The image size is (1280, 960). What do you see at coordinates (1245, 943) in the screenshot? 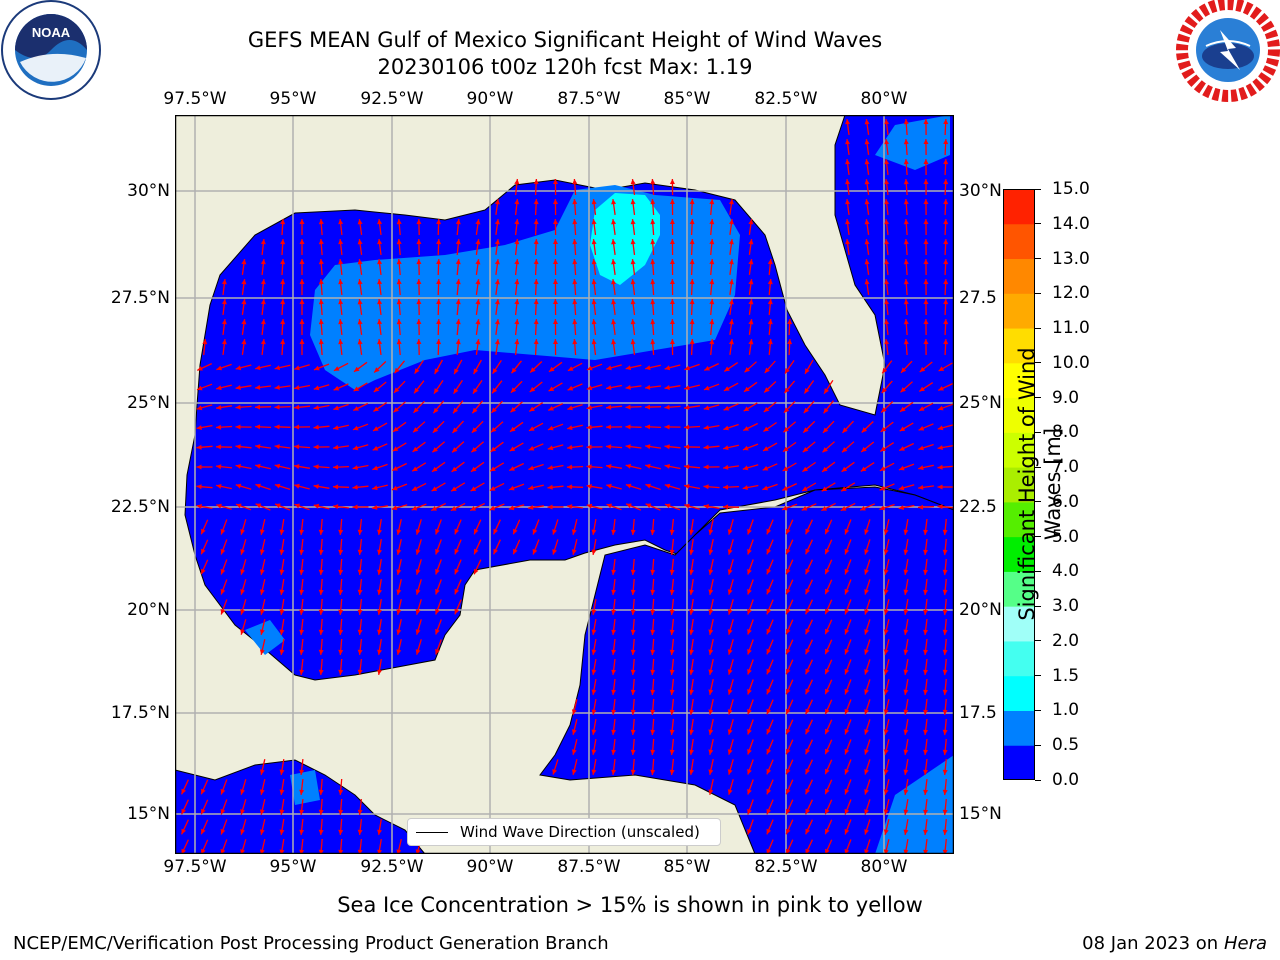
I see `host-name: Hera` at bounding box center [1245, 943].